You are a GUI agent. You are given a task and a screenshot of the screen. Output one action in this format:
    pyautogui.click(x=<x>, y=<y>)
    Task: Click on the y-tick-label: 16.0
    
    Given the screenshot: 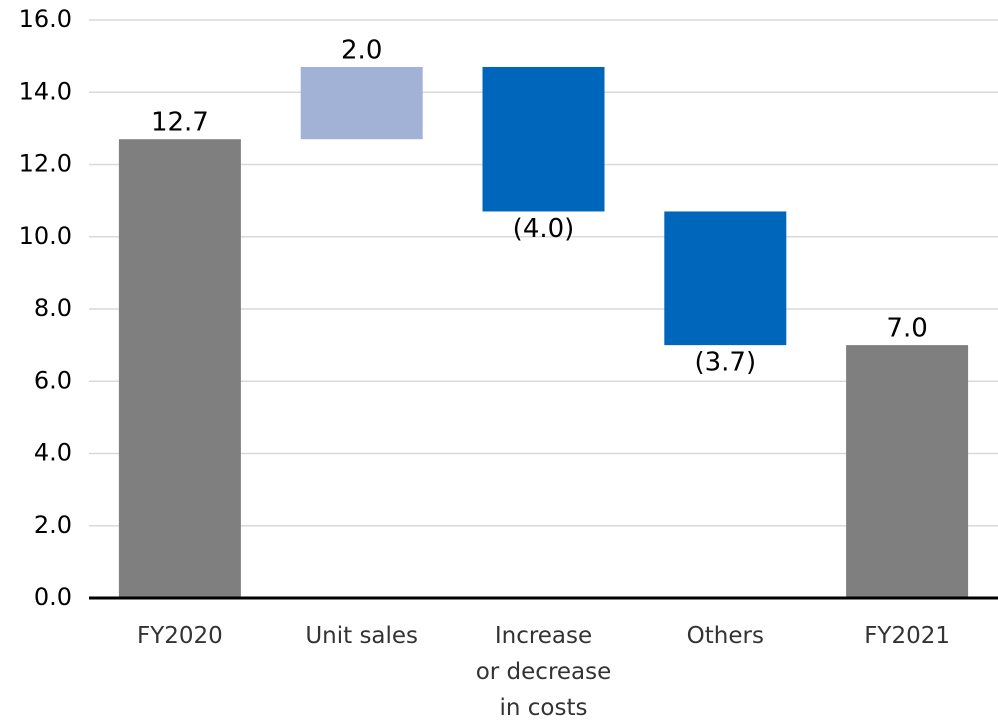 What is the action you would take?
    pyautogui.click(x=45, y=19)
    